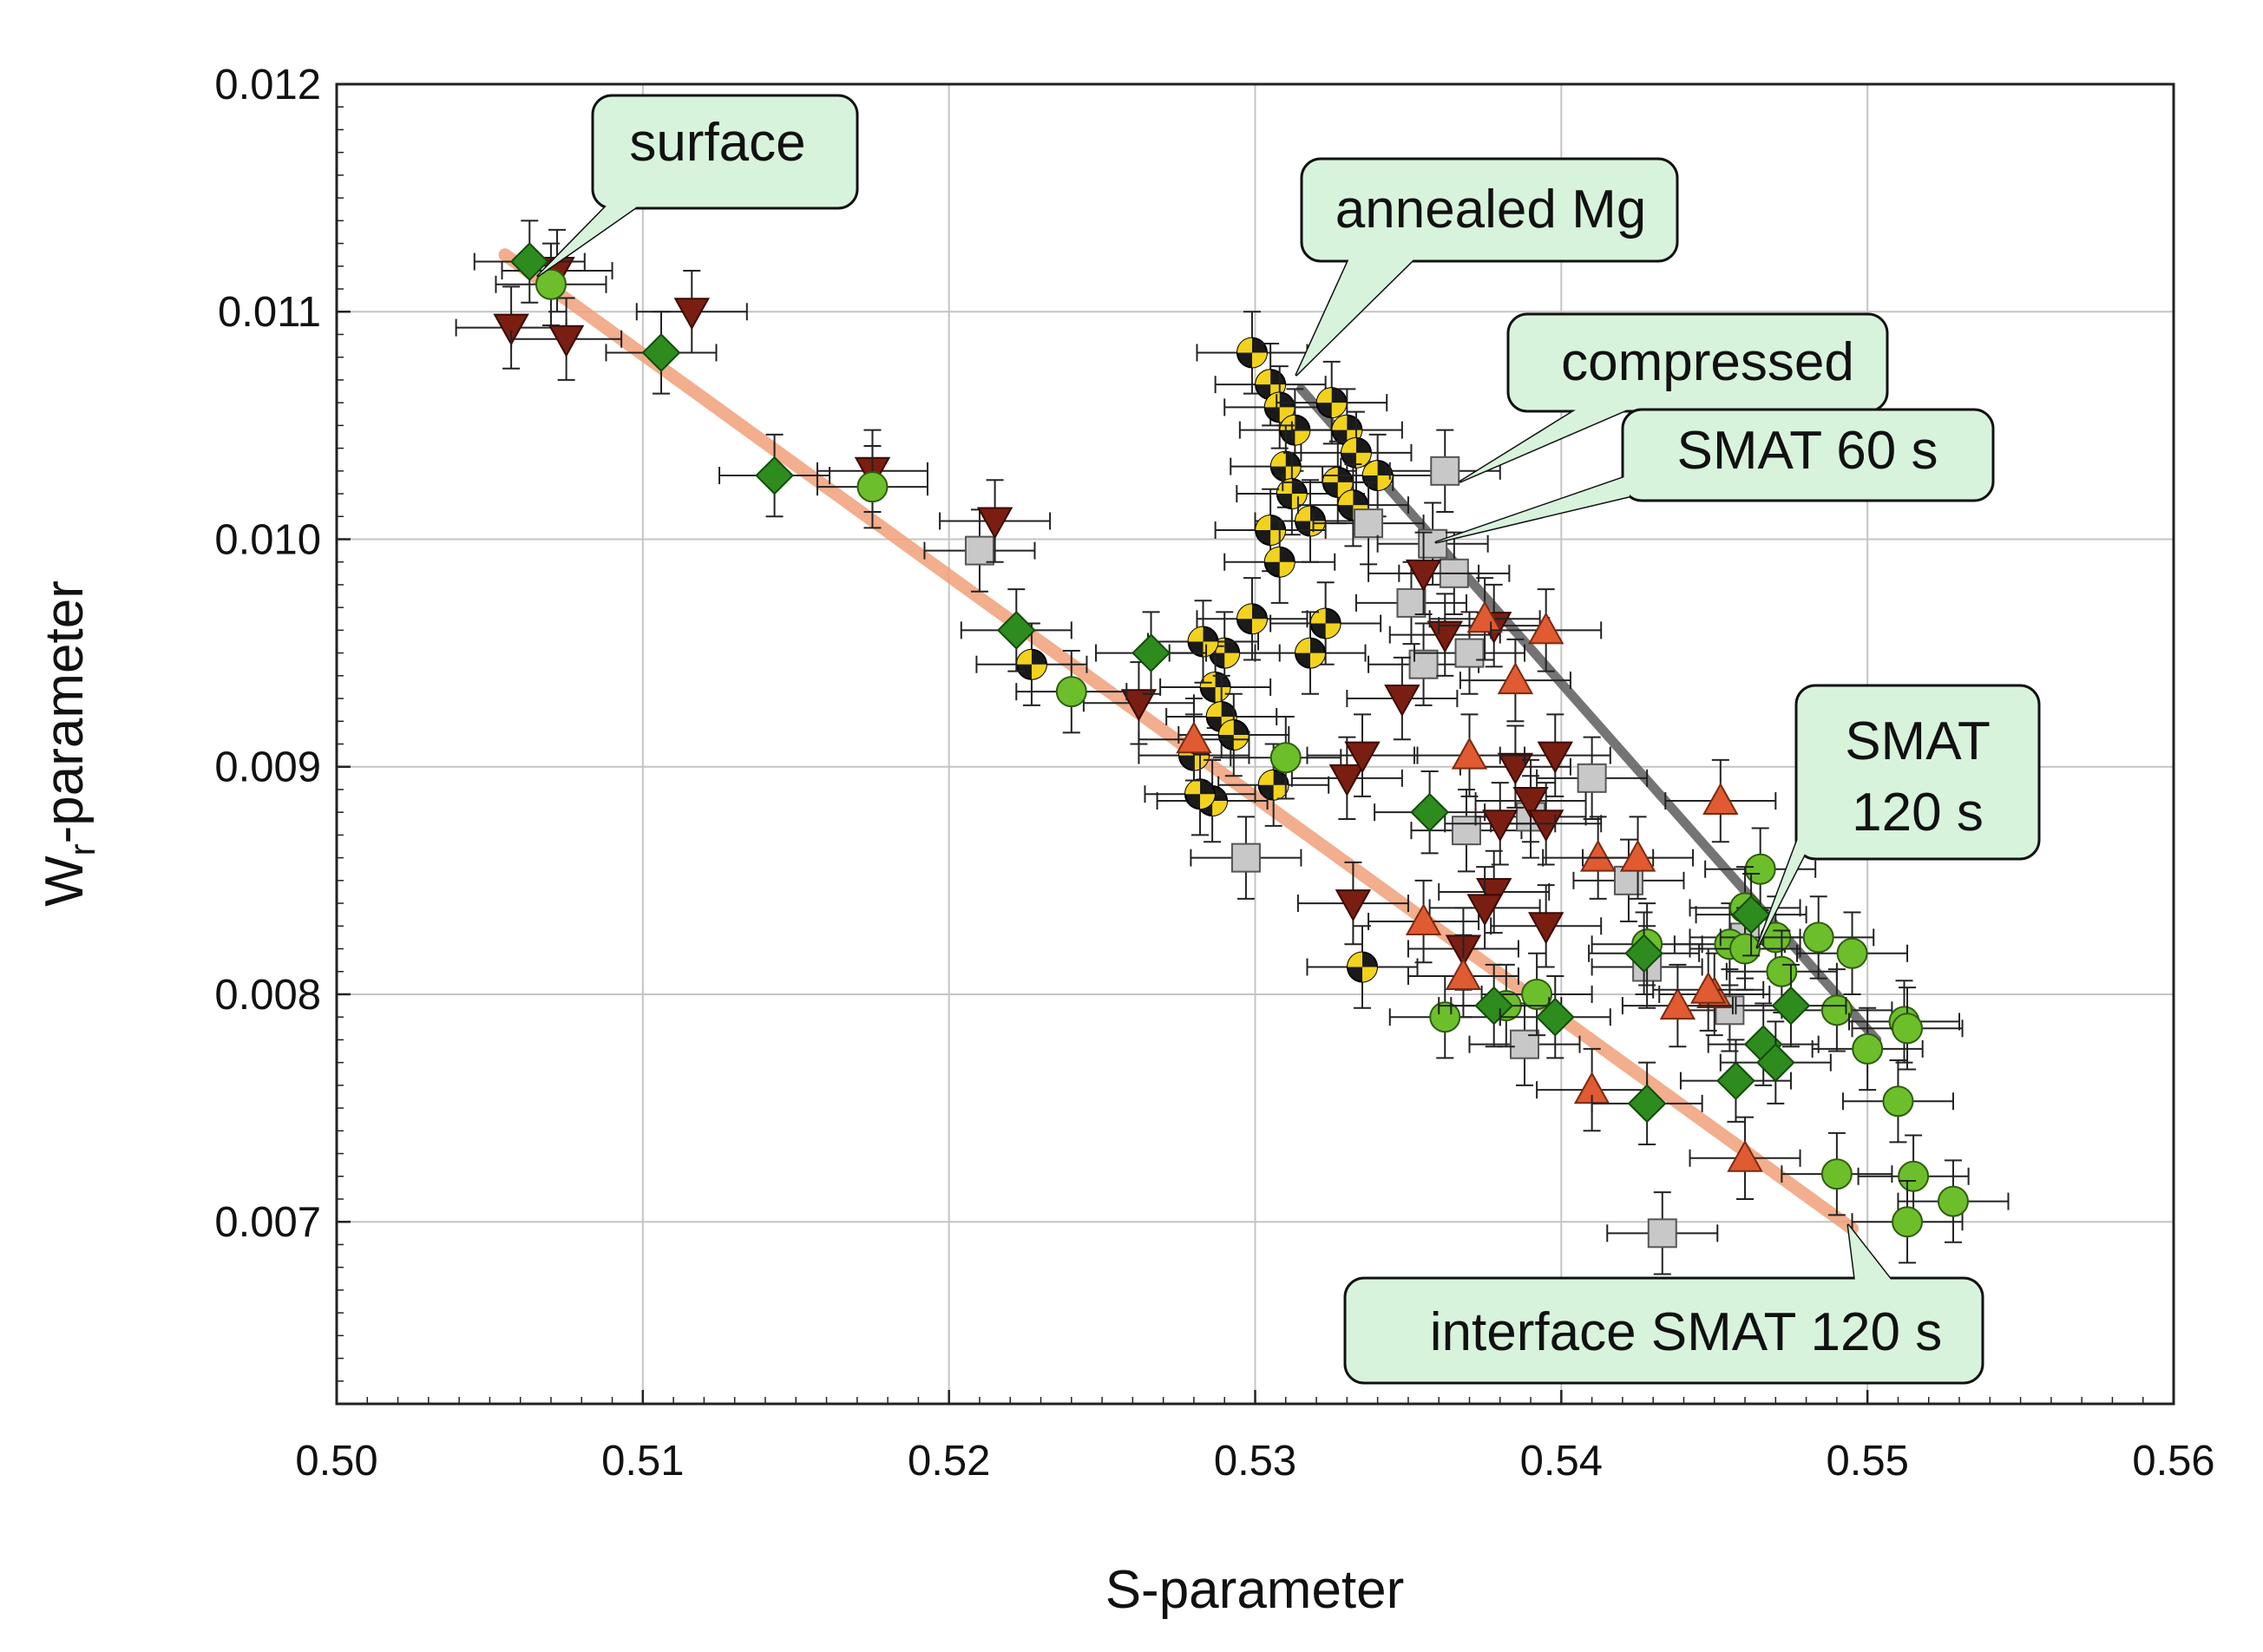 The height and width of the screenshot is (1652, 2263). Describe the element at coordinates (268, 768) in the screenshot. I see `y-tick-label: 0.009` at that location.